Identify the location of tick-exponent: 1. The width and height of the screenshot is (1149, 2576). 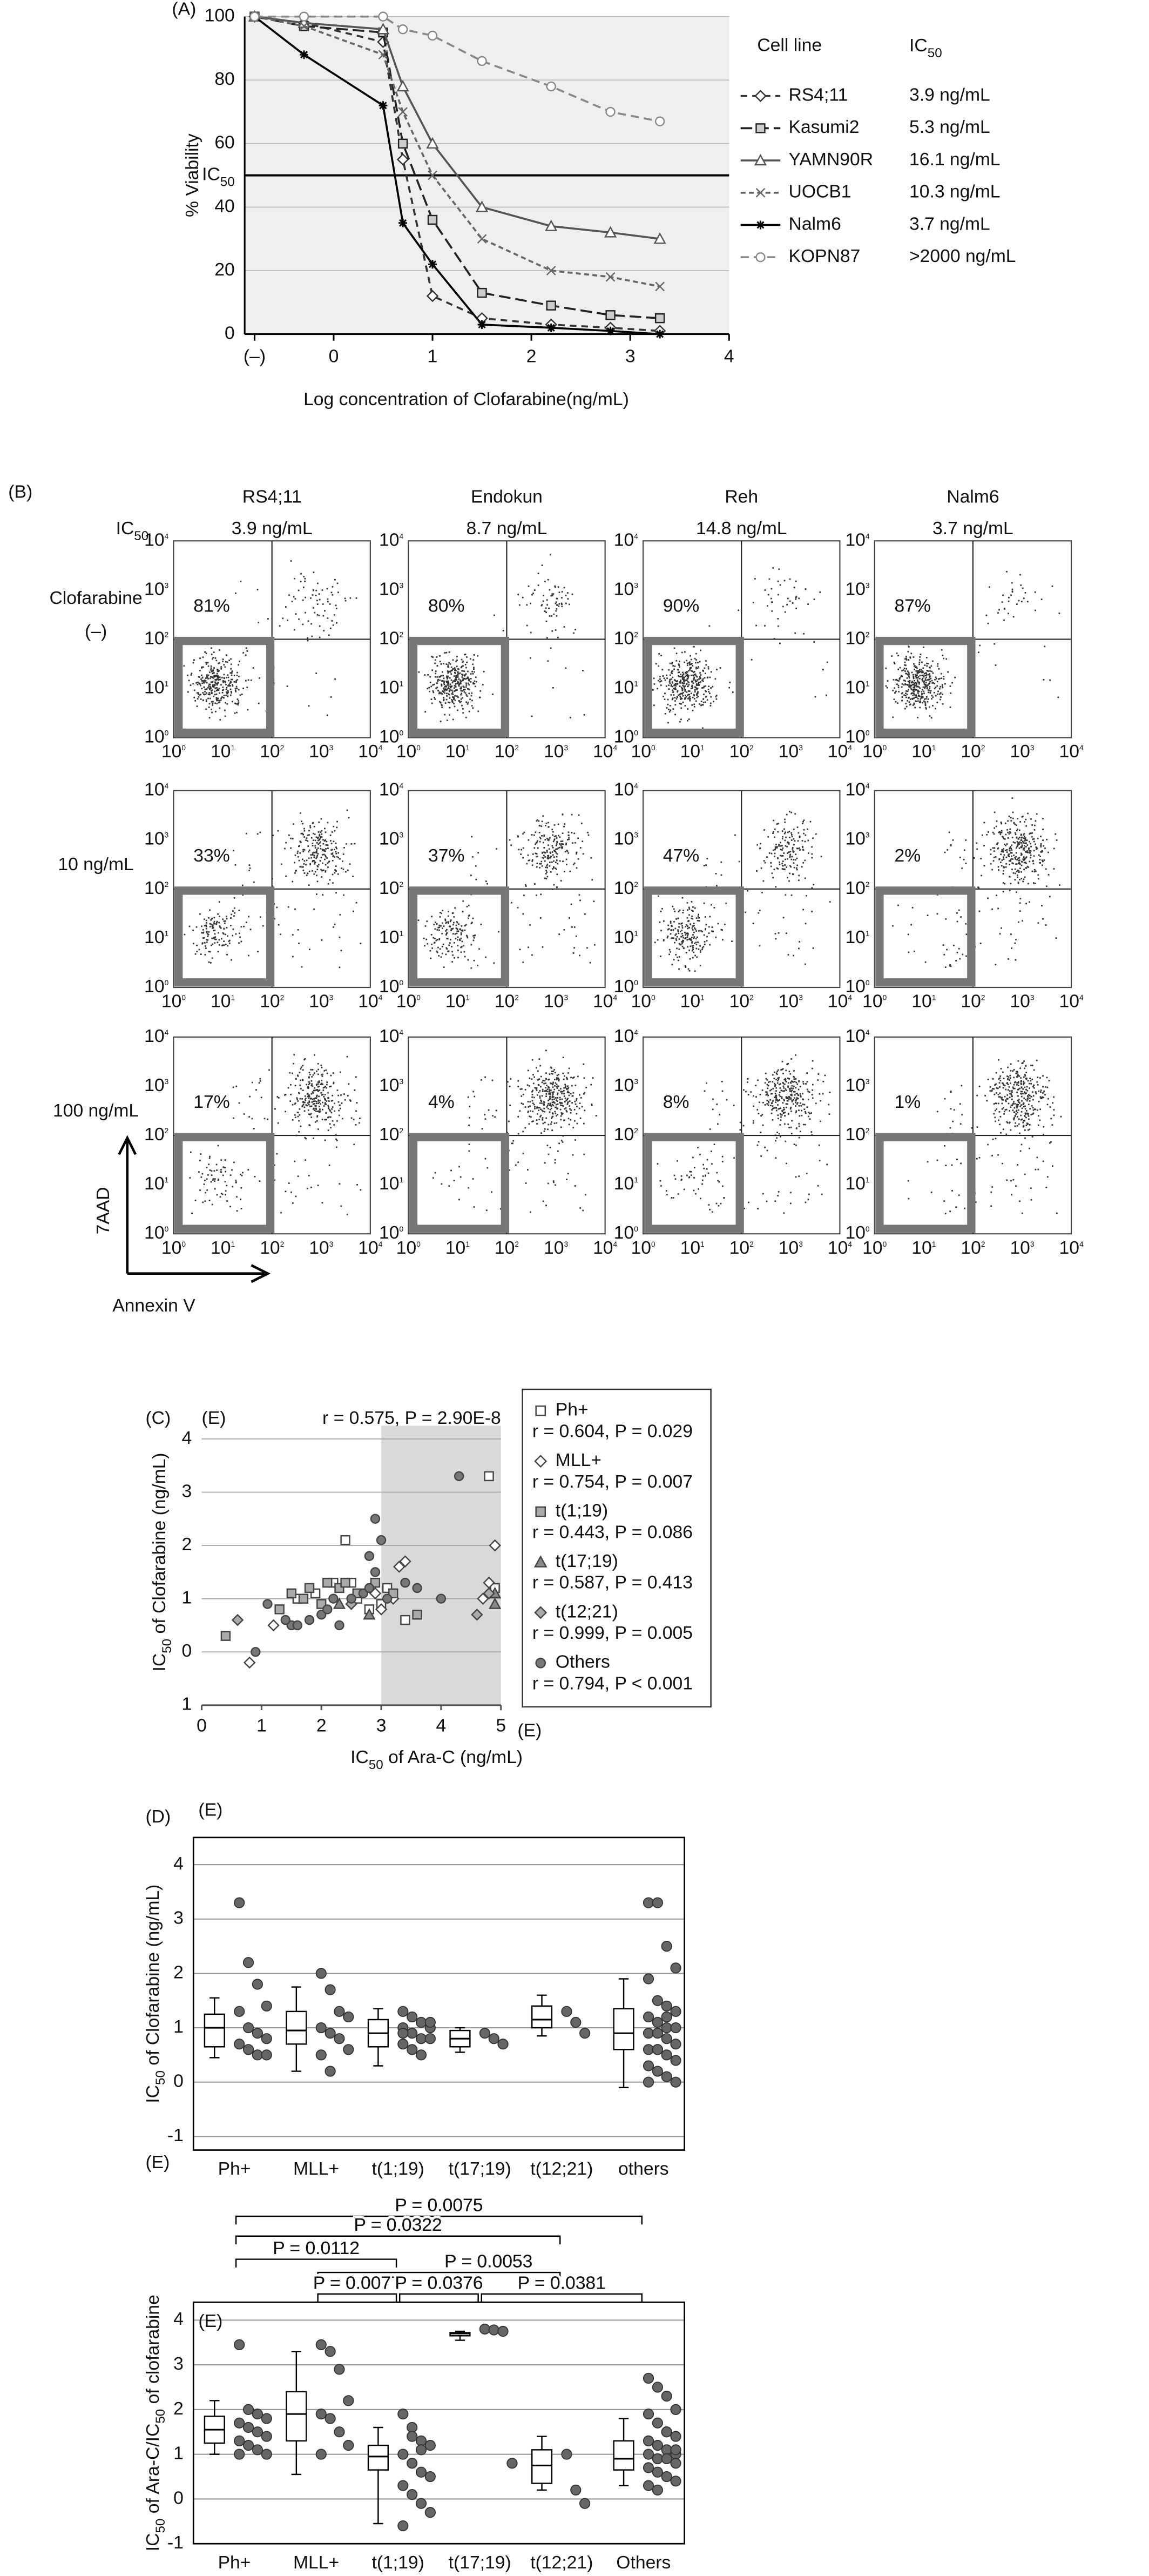
(233, 748).